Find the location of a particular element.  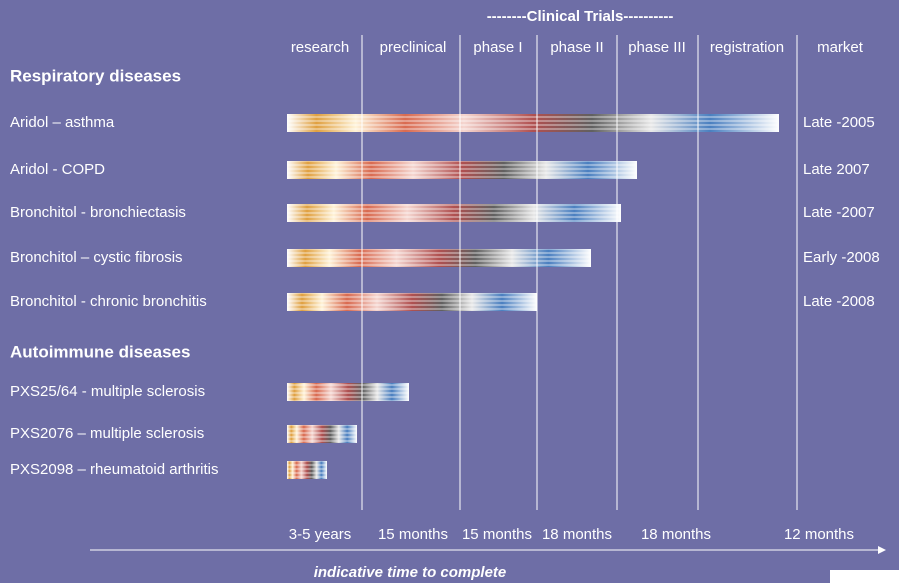

duration: 12 months is located at coordinates (819, 534).